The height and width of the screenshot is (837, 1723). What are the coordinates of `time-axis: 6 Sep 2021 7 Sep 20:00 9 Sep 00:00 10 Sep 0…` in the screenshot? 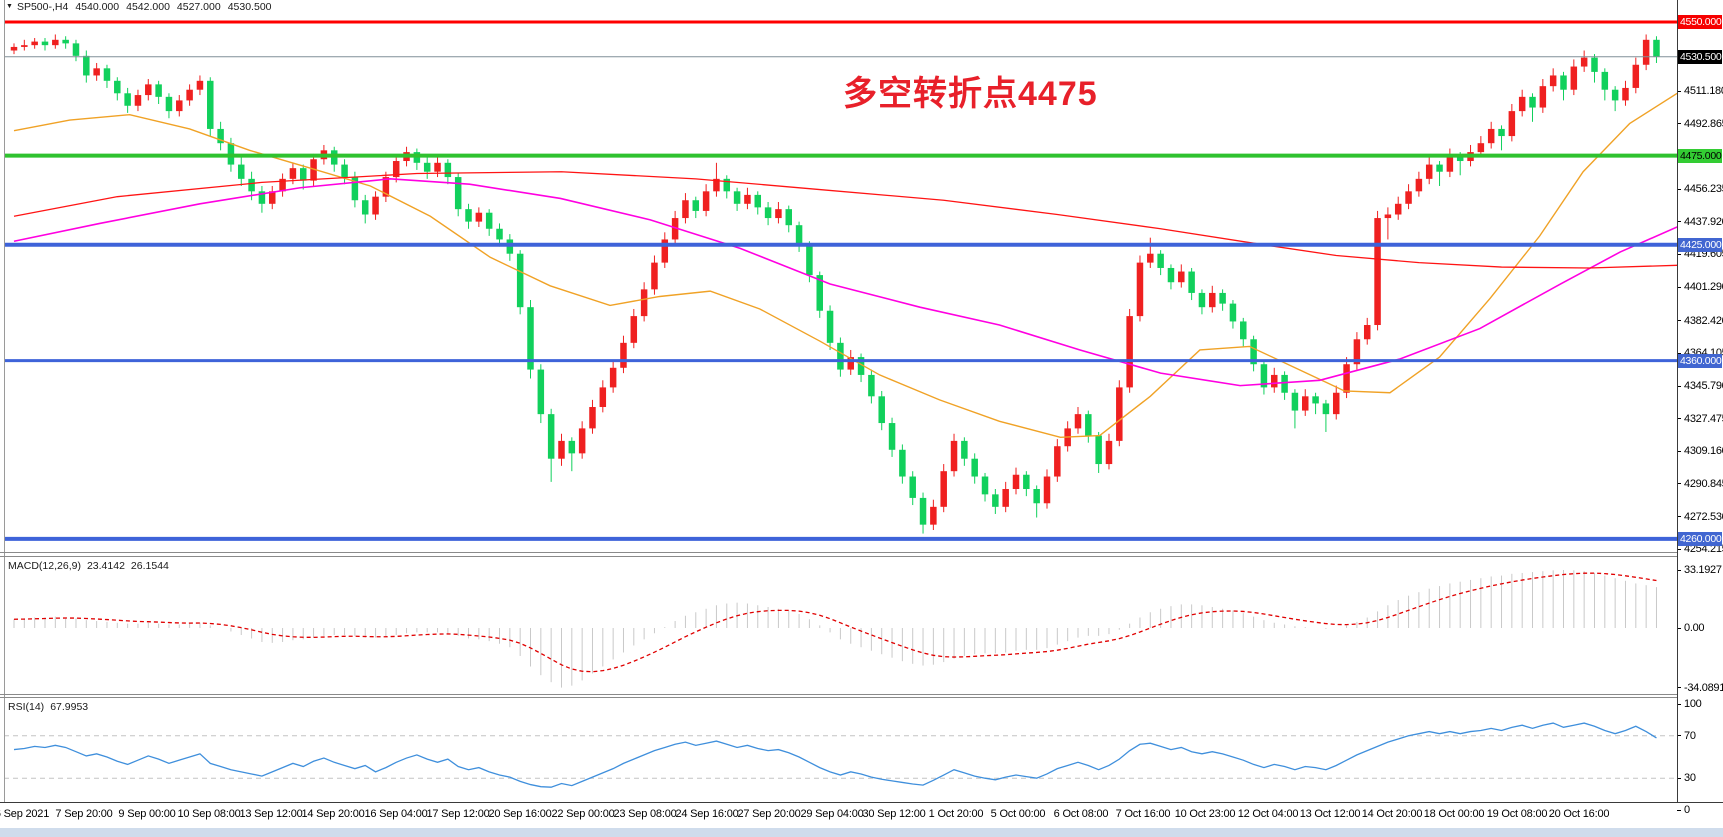 It's located at (861, 815).